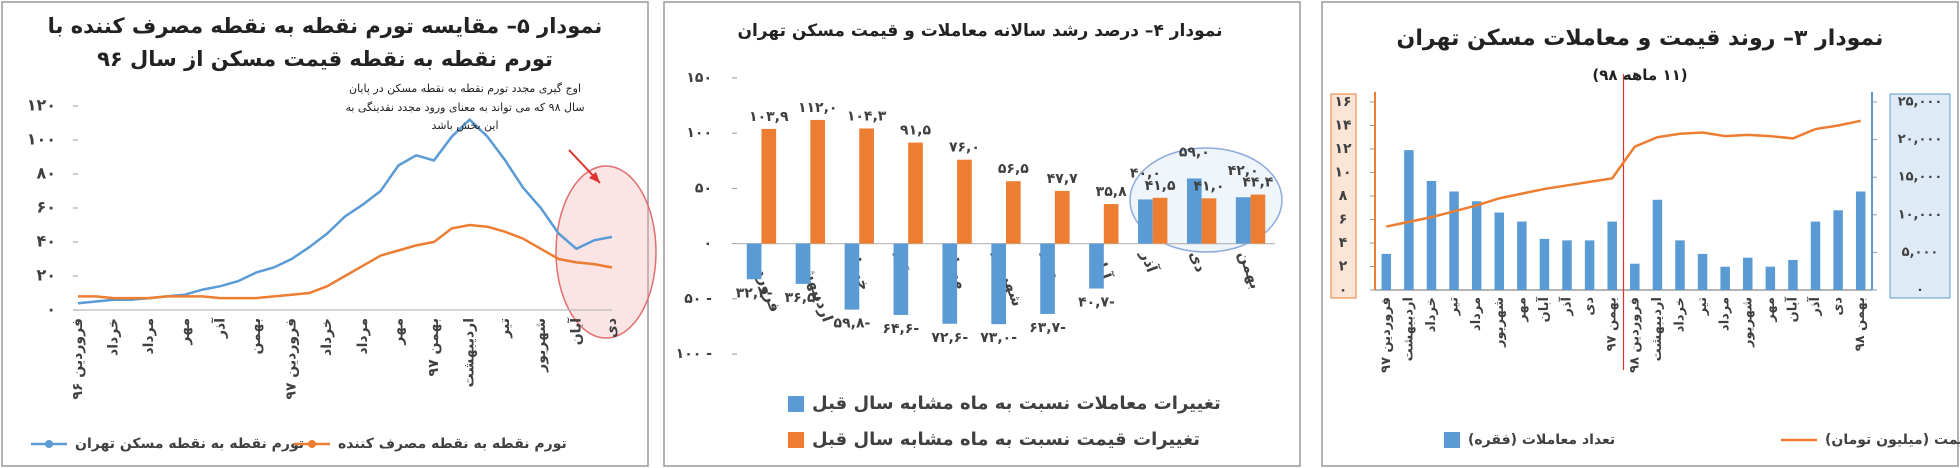 This screenshot has width=1960, height=468. Describe the element at coordinates (699, 78) in the screenshot. I see `y-tick-label: ۱۵۰` at that location.